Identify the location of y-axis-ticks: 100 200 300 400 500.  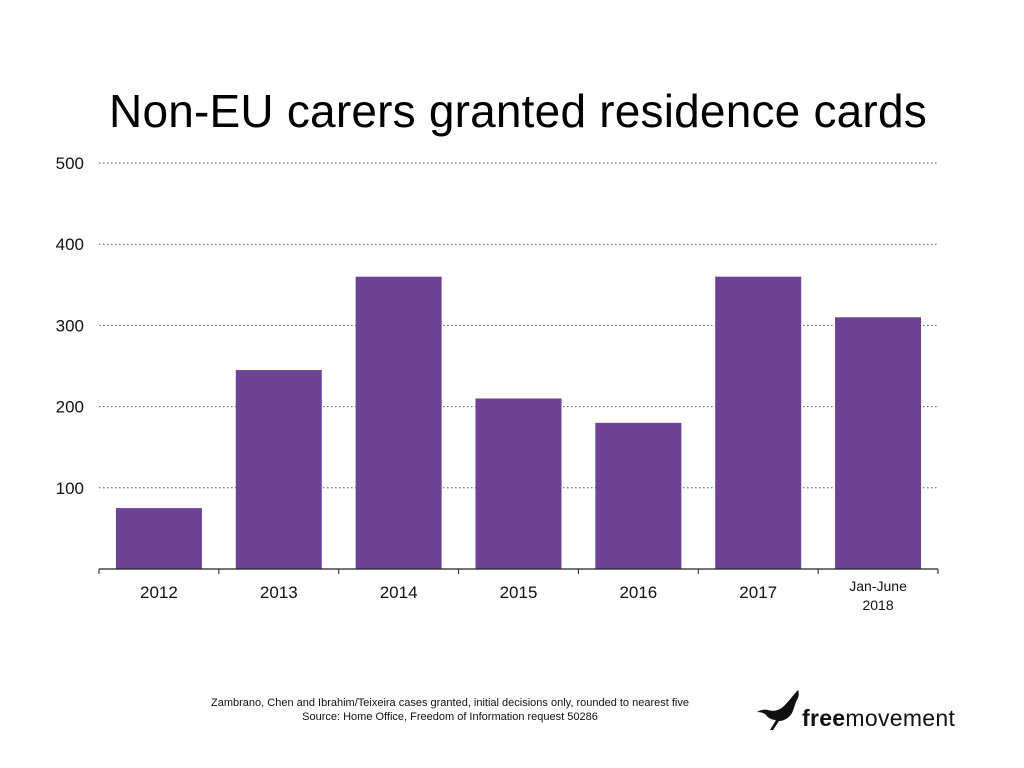
(70, 326).